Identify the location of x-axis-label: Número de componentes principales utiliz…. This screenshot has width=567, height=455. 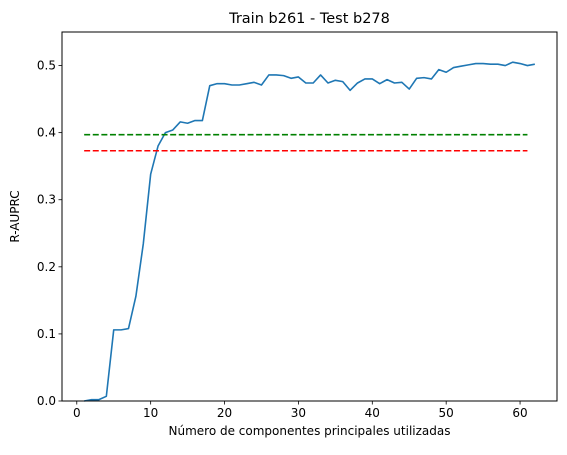
(310, 431).